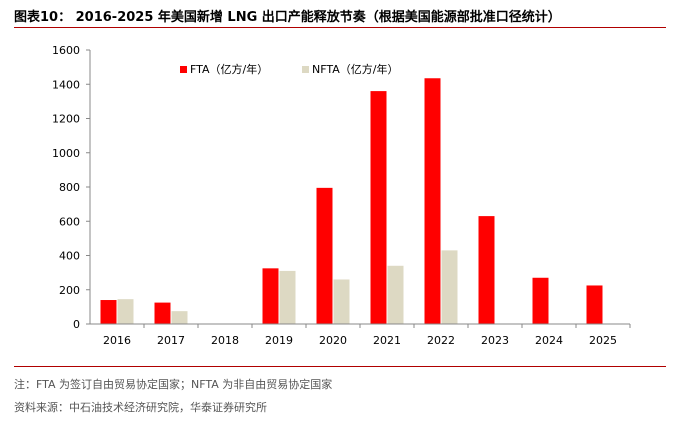  Describe the element at coordinates (162, 313) in the screenshot. I see `bar-fta-2017` at that location.